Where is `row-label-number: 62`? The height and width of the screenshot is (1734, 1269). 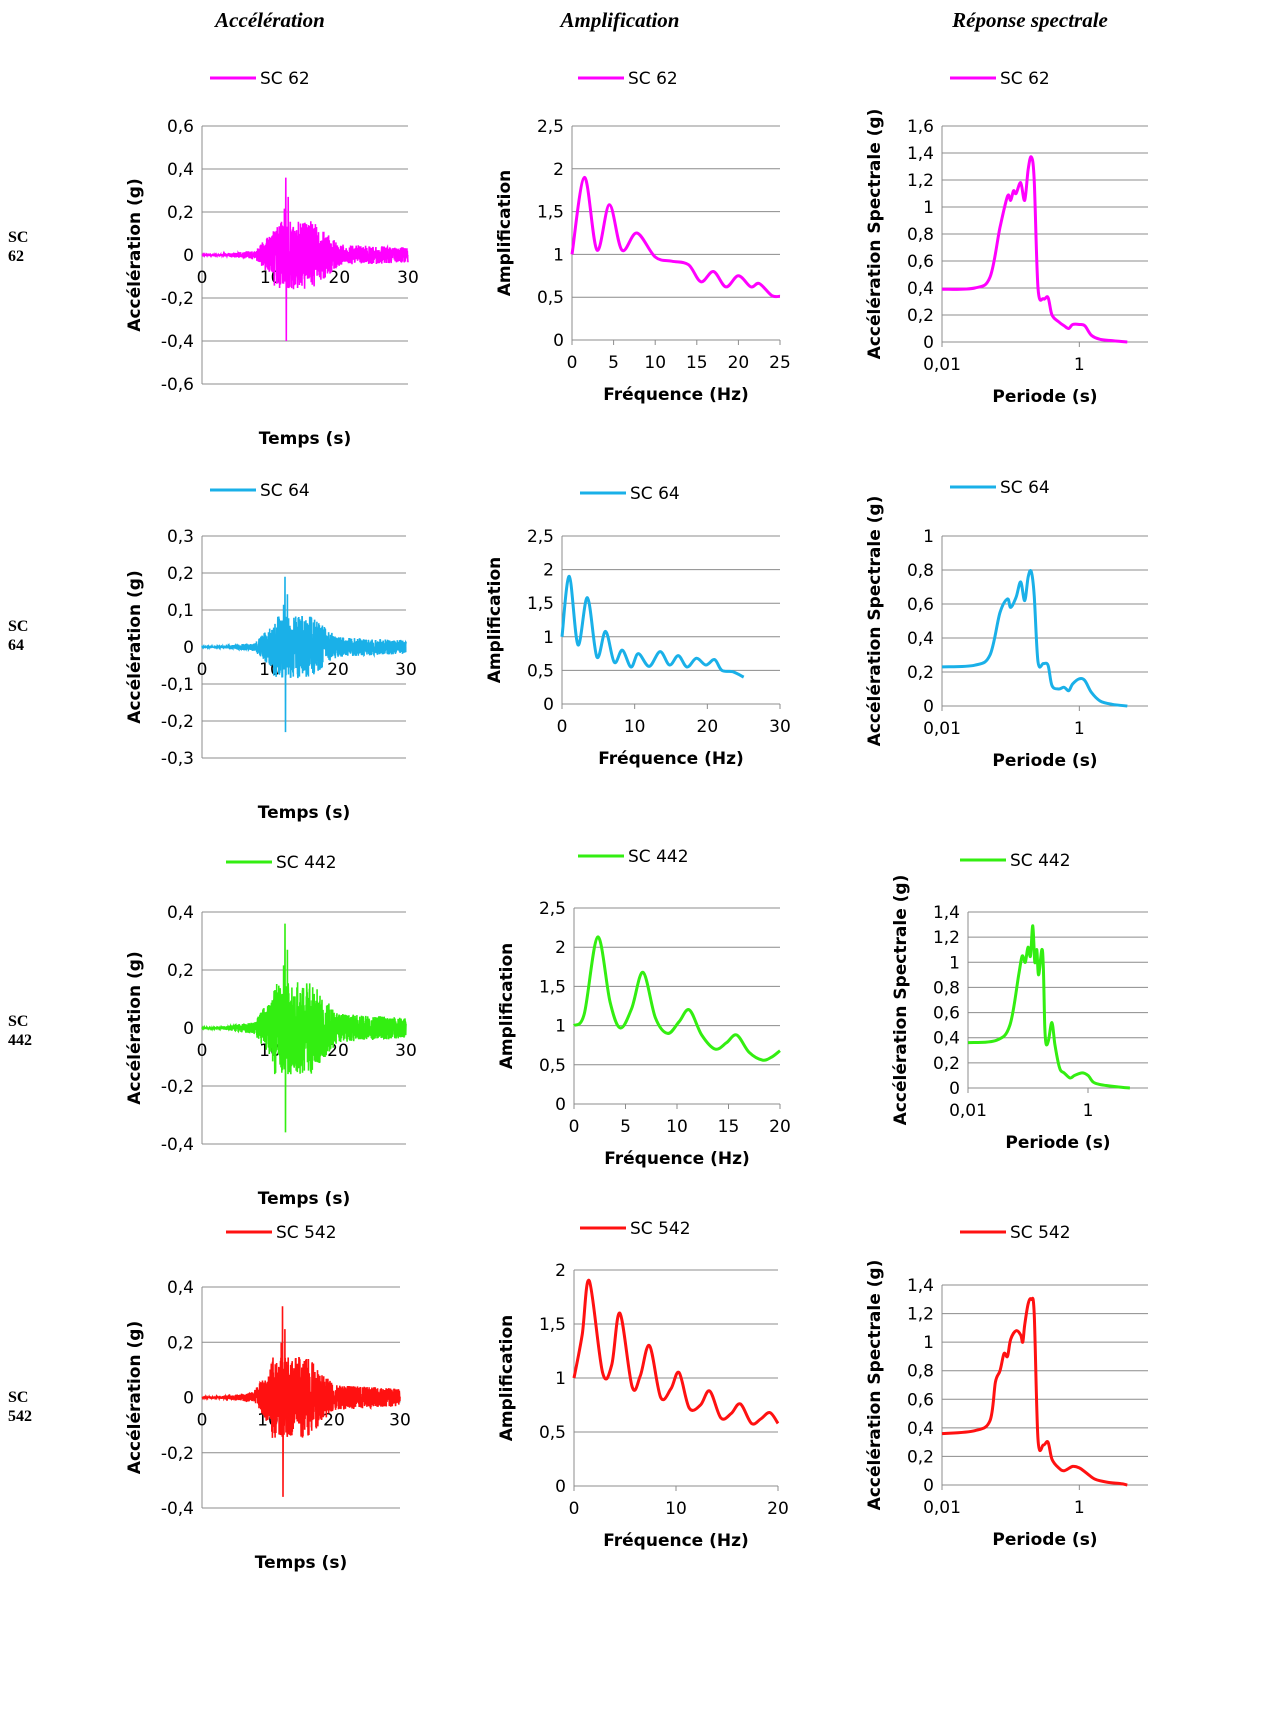 row-label-number: 62 is located at coordinates (16, 256).